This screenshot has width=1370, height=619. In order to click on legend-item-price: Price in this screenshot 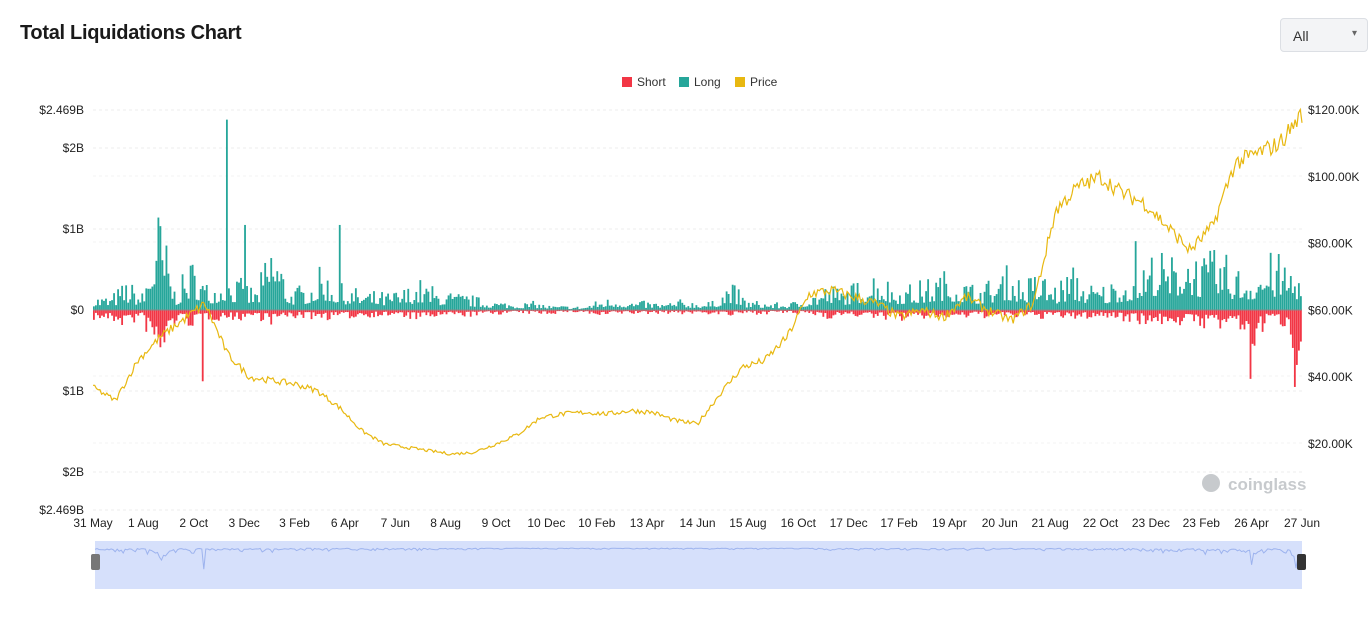, I will do `click(756, 82)`.